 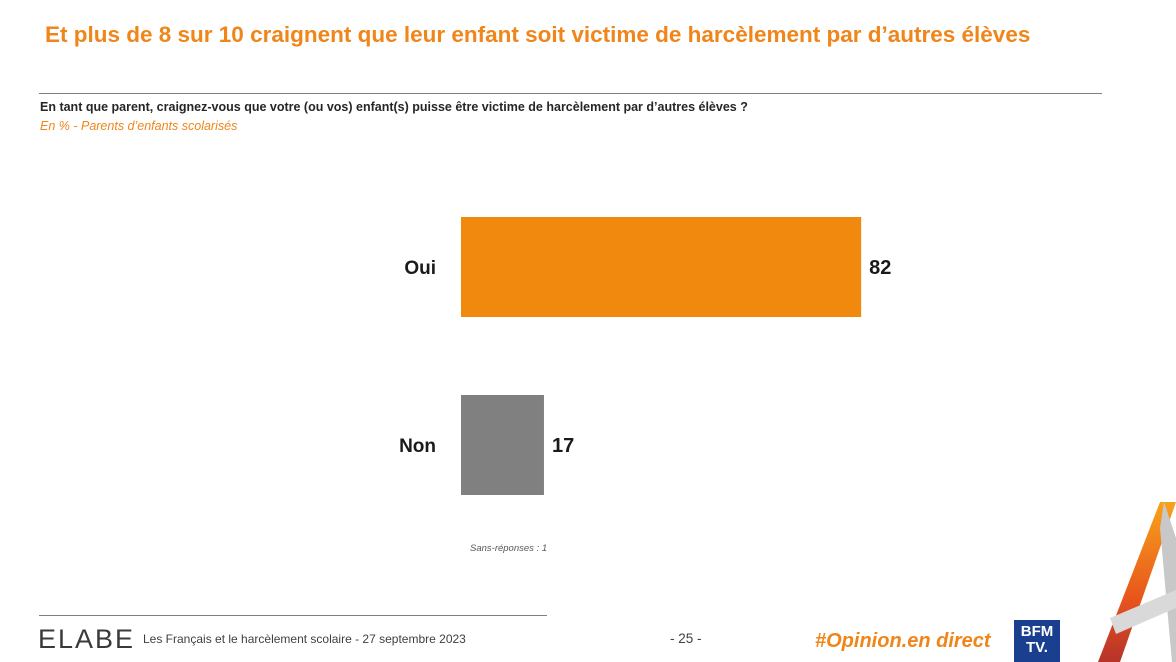 What do you see at coordinates (420, 268) in the screenshot?
I see `category-label-oui: Oui` at bounding box center [420, 268].